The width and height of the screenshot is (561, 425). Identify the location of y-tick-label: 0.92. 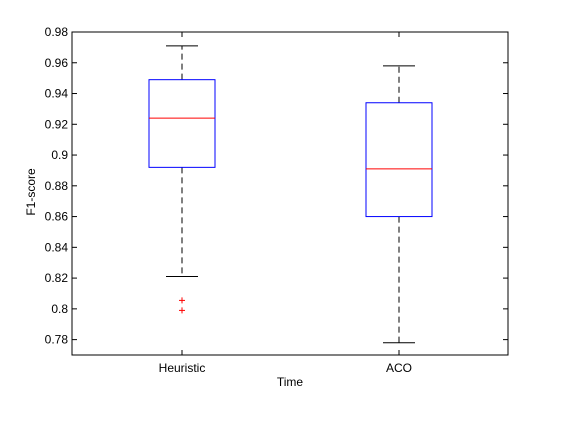
(57, 124).